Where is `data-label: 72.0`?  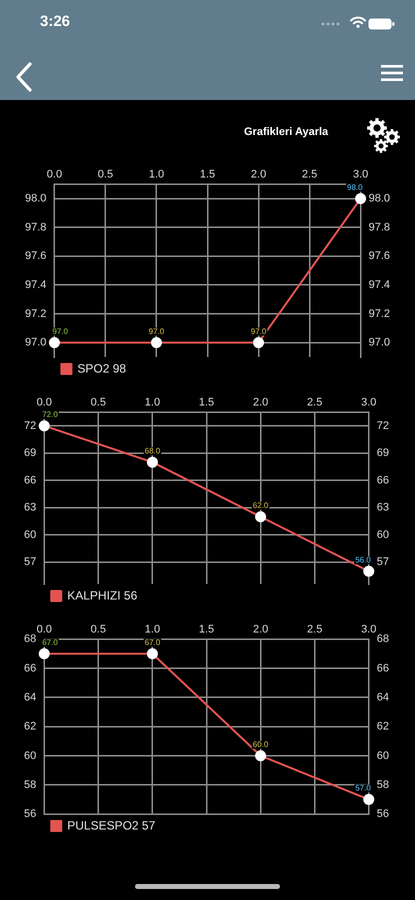
data-label: 72.0 is located at coordinates (50, 415).